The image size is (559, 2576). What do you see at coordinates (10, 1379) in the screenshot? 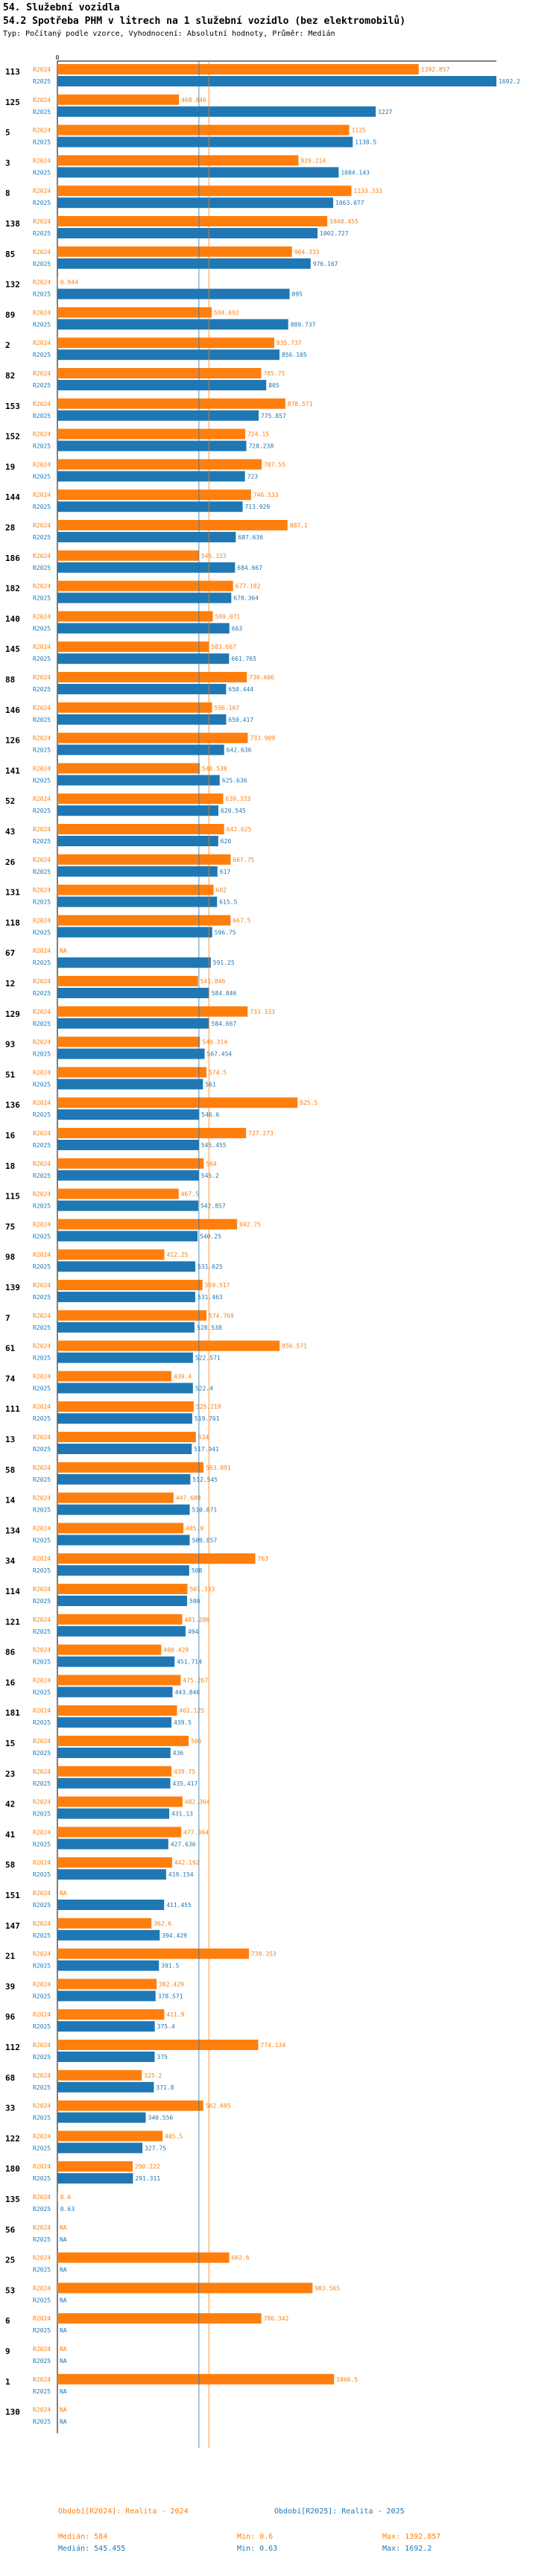
I see `category-label: 74` at bounding box center [10, 1379].